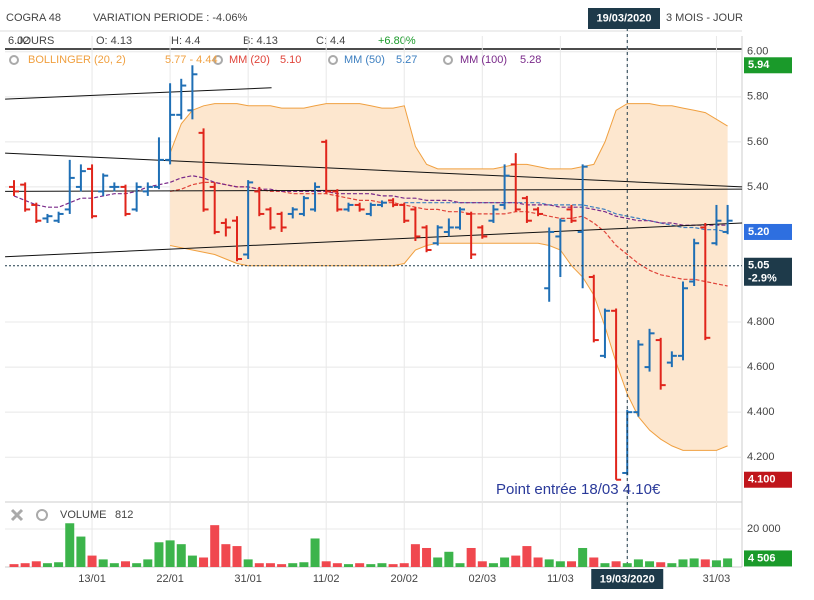  I want to click on x-tick-label: 31/03, so click(717, 579).